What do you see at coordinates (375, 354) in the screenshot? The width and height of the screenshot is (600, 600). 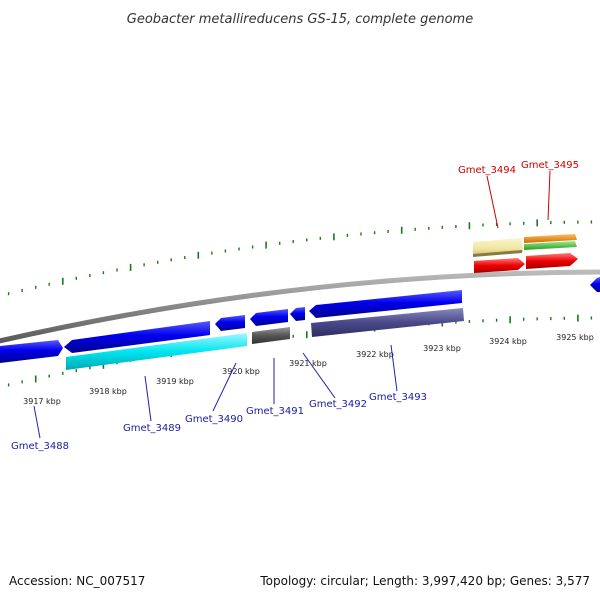 I see `scale-label: 3922 kbp` at bounding box center [375, 354].